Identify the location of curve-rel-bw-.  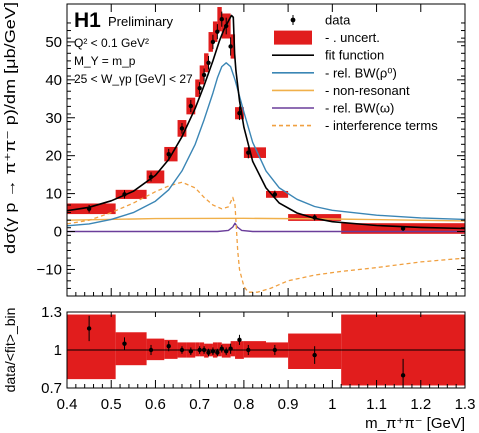
(266, 227).